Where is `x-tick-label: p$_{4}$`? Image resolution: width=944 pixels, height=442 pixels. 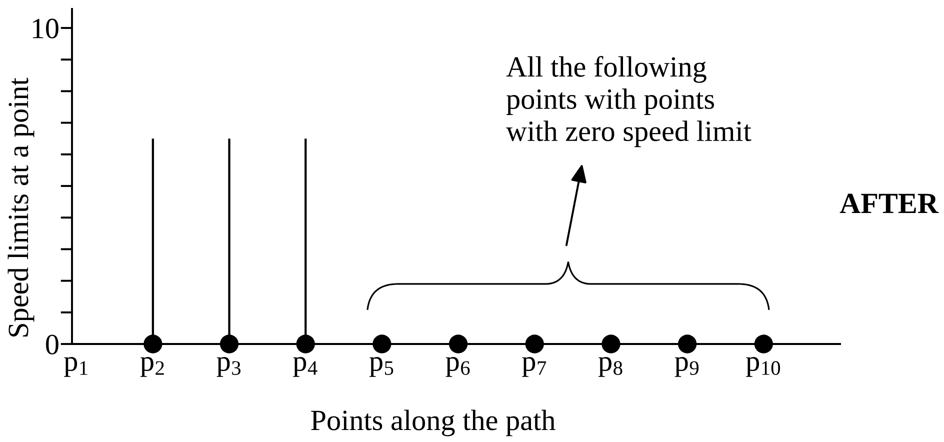 x-tick-label: p$_{4}$ is located at coordinates (305, 366).